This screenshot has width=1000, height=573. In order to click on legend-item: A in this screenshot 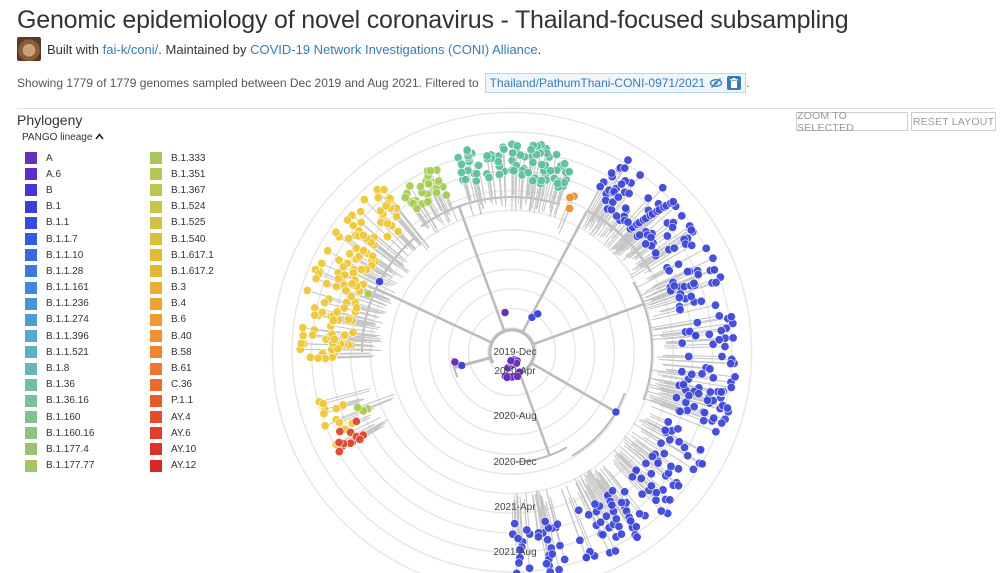, I will do `click(59, 158)`.